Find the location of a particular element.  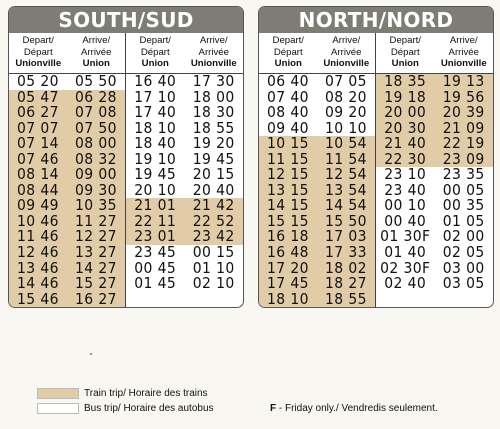

departure-time: 20 10 is located at coordinates (155, 189).